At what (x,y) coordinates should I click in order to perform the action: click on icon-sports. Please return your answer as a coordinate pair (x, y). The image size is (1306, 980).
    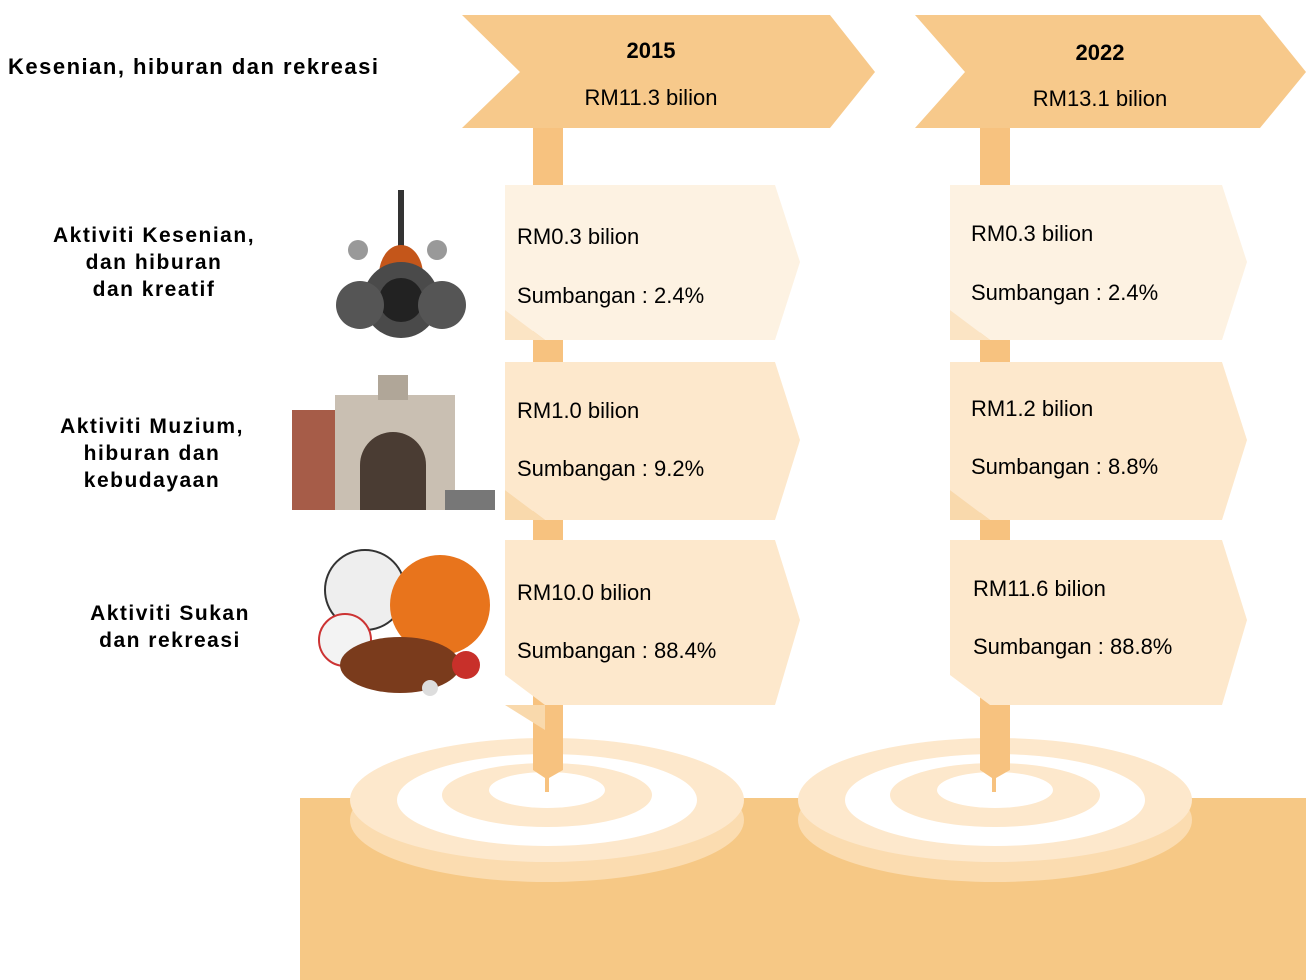
    Looking at the image, I should click on (404, 622).